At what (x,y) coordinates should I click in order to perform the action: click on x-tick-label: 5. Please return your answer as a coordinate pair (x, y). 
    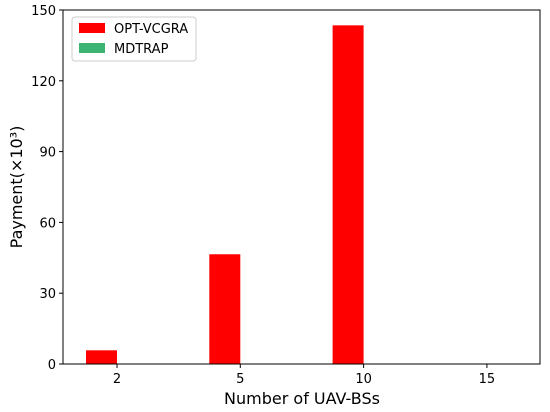
    Looking at the image, I should click on (240, 379).